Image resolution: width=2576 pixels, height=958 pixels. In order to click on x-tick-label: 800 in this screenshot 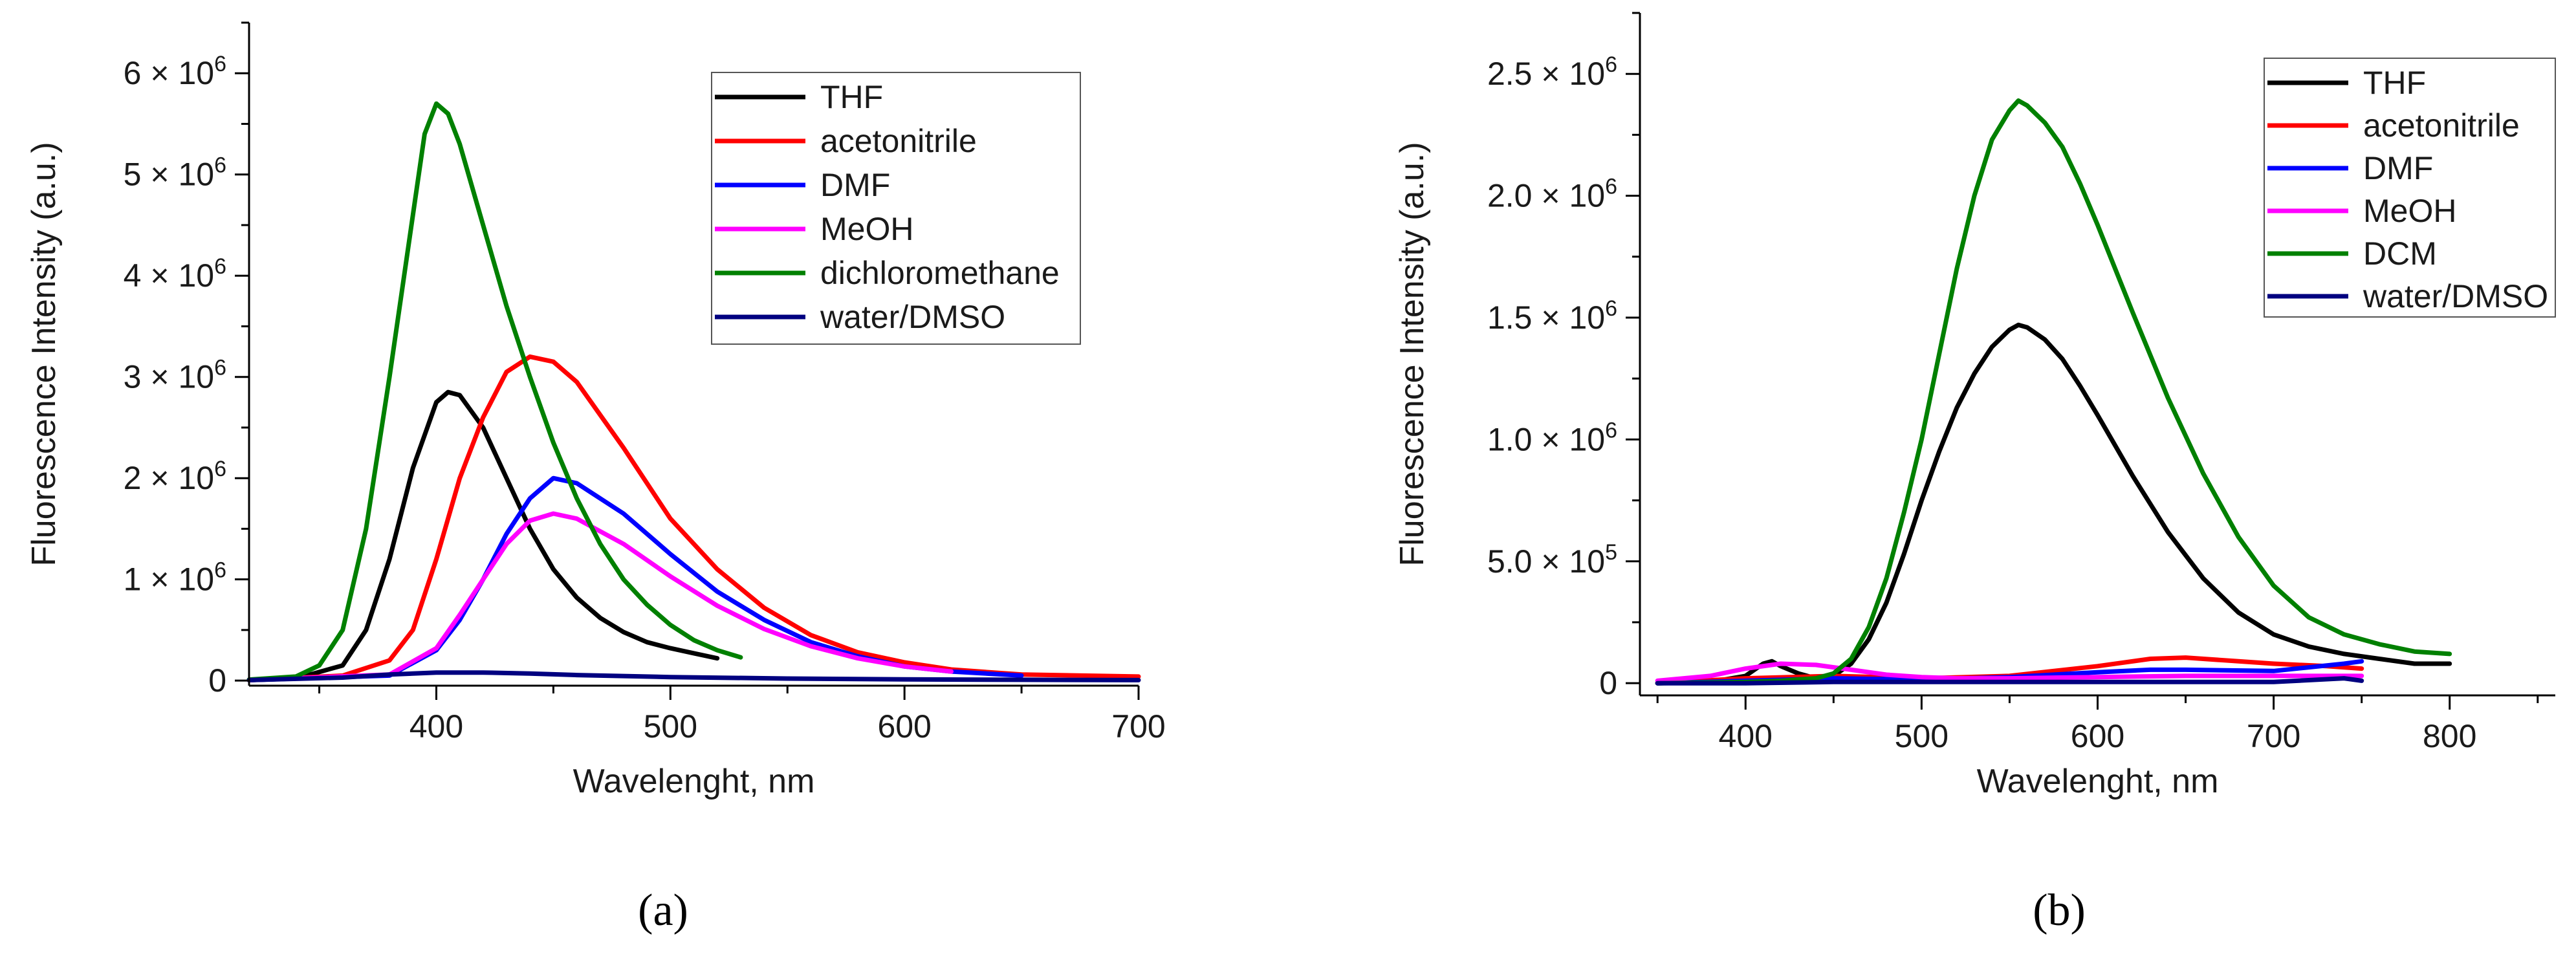, I will do `click(2449, 736)`.